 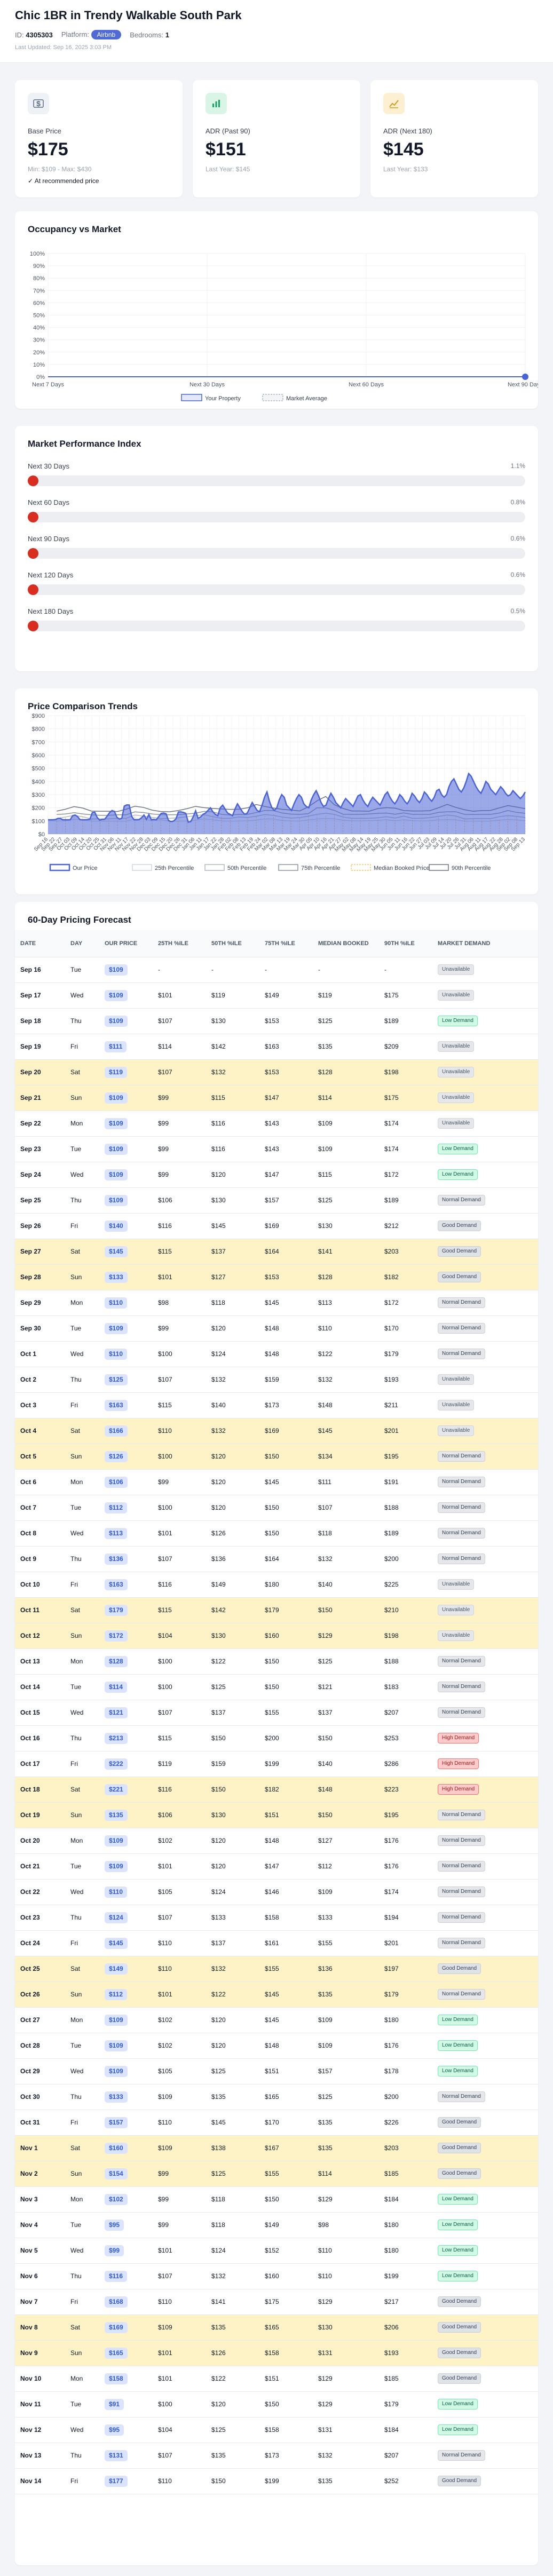 I want to click on price-pill: $119, so click(x=116, y=1072).